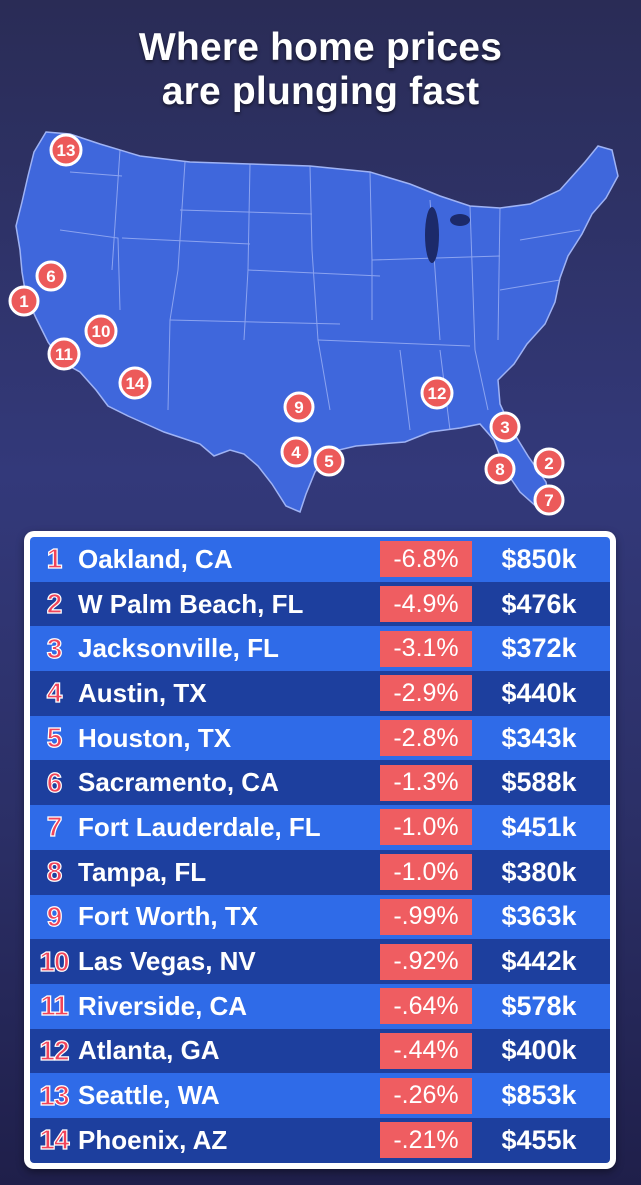  I want to click on table-row: 5 Houston, TX -2.8% $343k, so click(320, 738).